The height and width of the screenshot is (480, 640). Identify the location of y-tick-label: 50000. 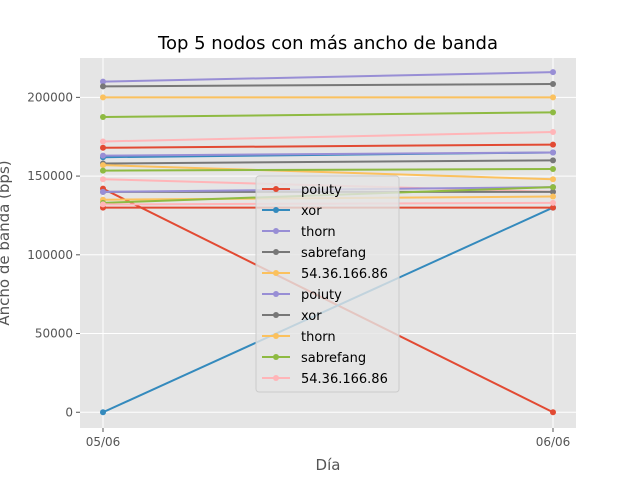
(54, 334).